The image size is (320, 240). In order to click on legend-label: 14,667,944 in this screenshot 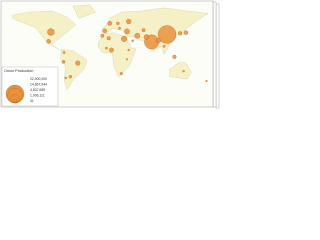, I will do `click(38, 84)`.